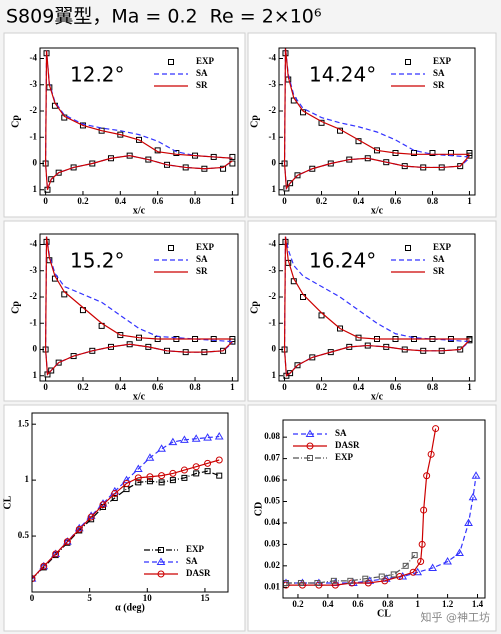 The image size is (501, 634). What do you see at coordinates (272, 522) in the screenshot?
I see `y-tick-label: 0.04` at bounding box center [272, 522].